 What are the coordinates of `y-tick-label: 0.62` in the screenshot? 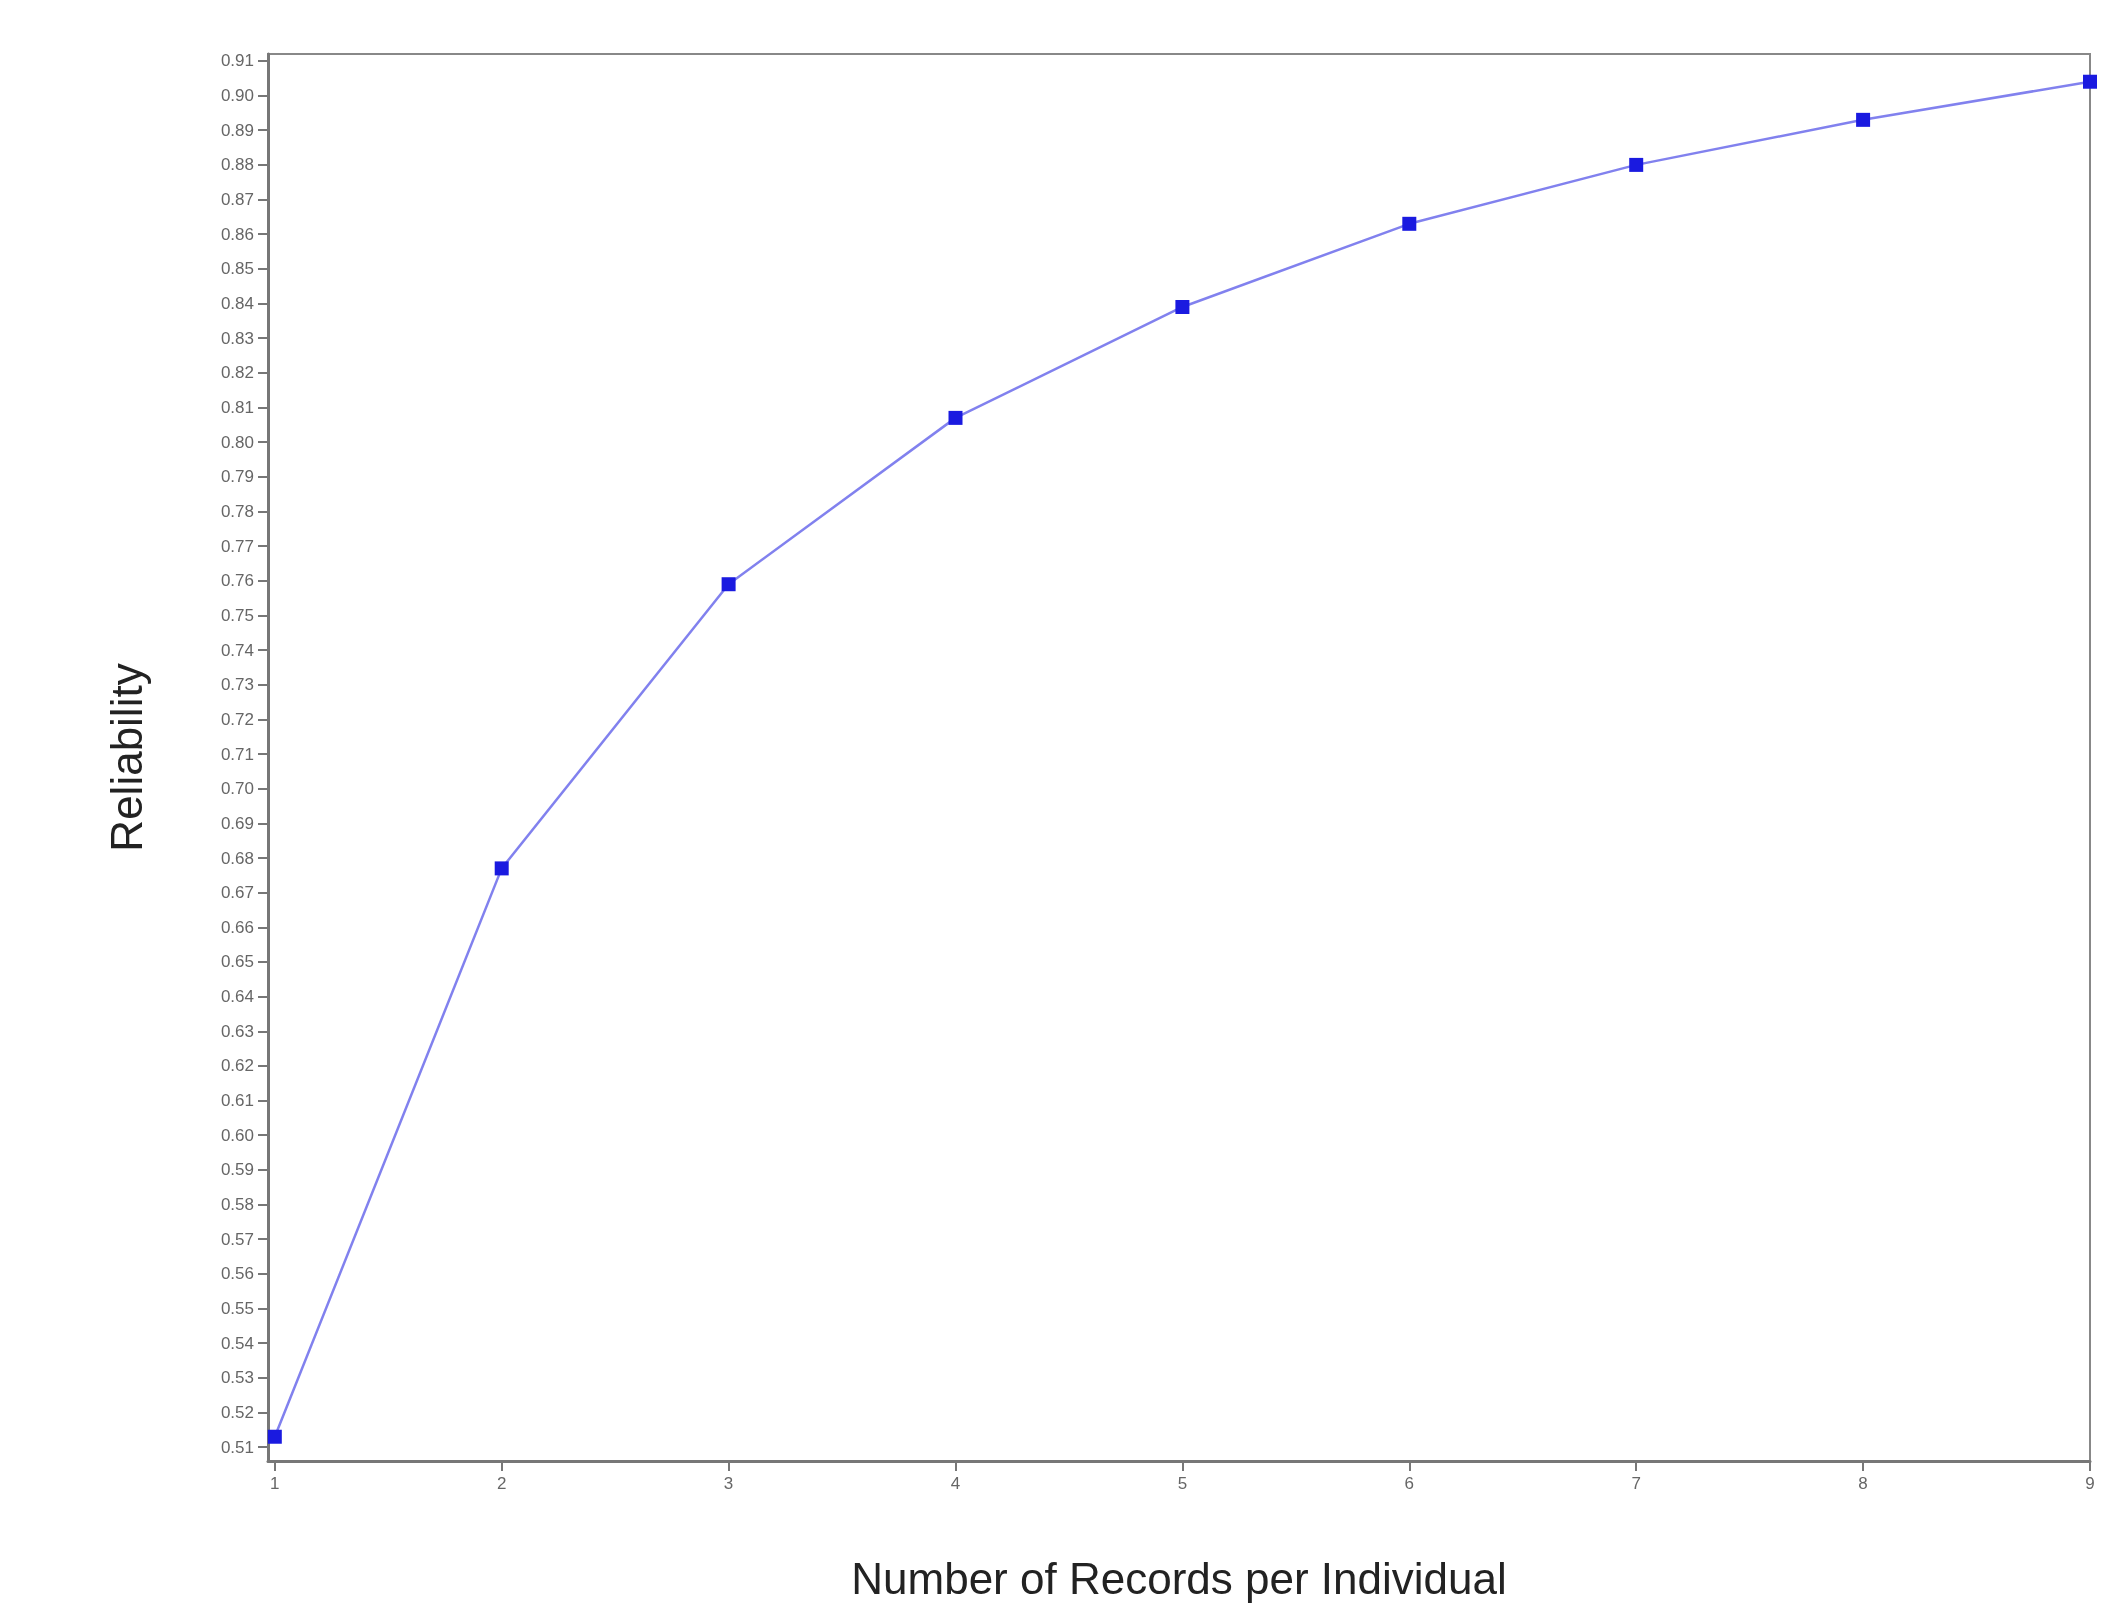 It's located at (237, 1066).